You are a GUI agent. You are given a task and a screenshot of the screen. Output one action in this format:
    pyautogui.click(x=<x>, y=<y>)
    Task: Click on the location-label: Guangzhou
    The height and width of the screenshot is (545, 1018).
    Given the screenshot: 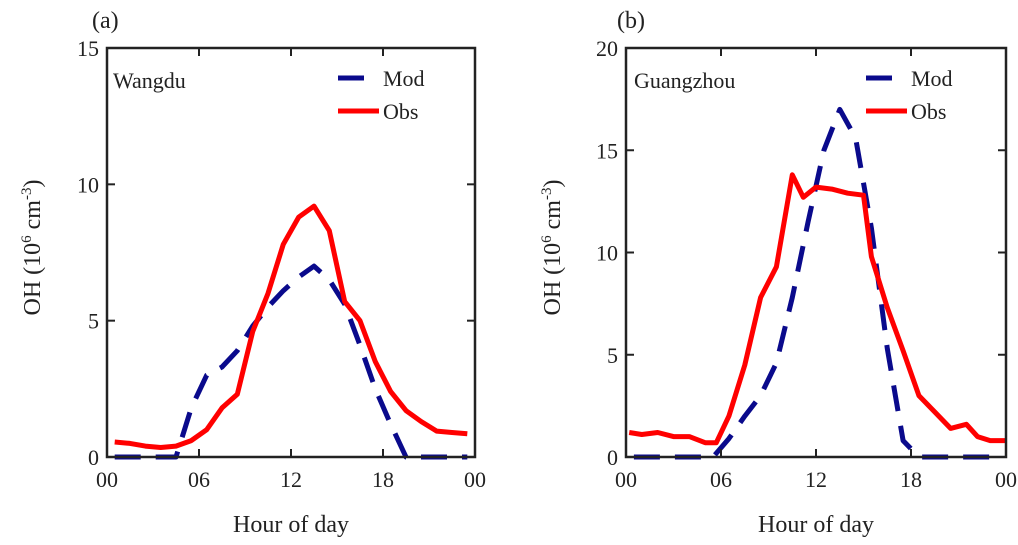 What is the action you would take?
    pyautogui.click(x=684, y=80)
    